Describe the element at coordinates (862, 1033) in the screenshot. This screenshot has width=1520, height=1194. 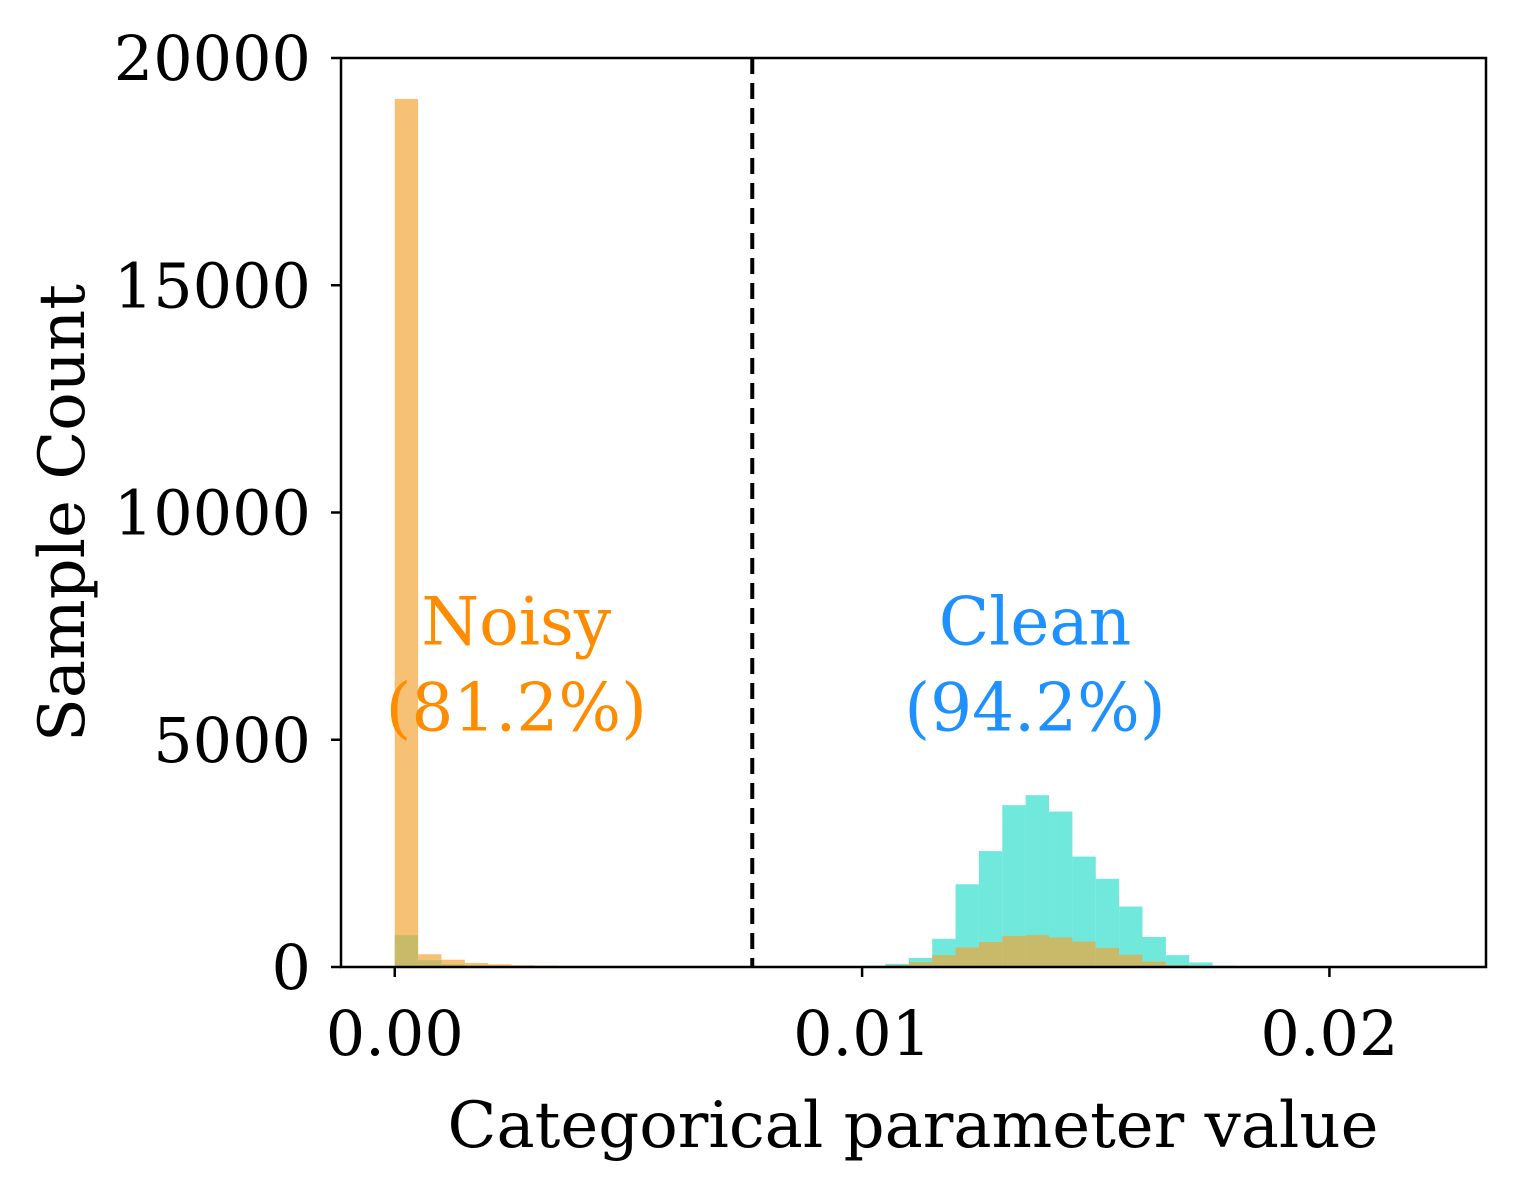
I see `x-tick-label: 0.01` at that location.